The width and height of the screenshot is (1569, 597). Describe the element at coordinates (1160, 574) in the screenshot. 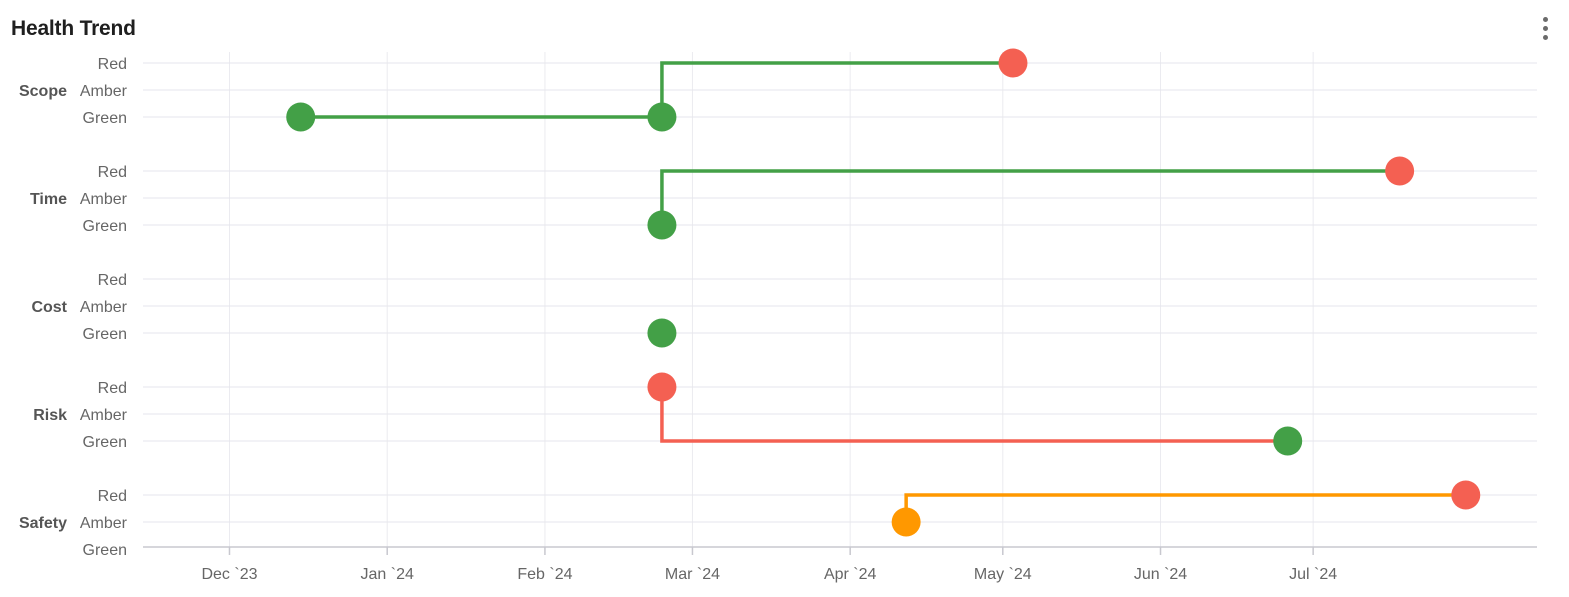

I see `x-tick-label: Jun `24` at that location.